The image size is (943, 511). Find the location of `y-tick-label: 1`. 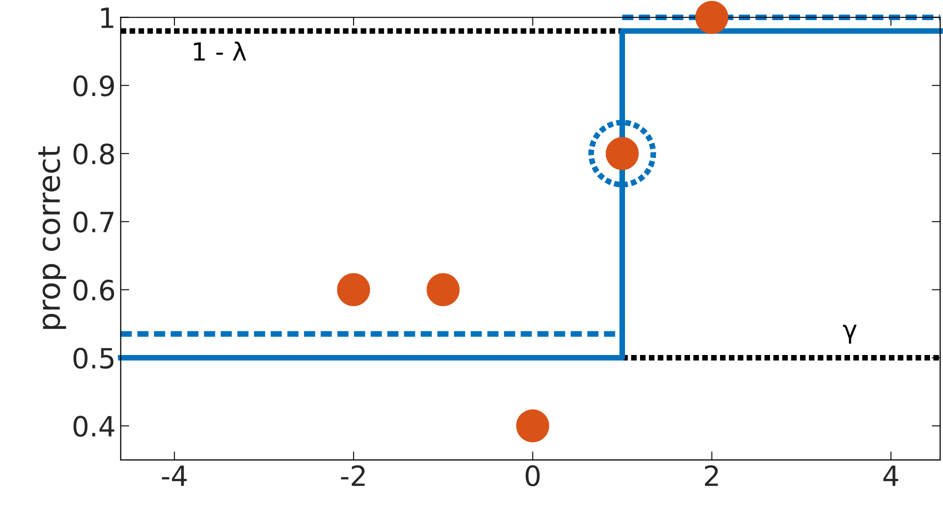

y-tick-label: 1 is located at coordinates (107, 18).